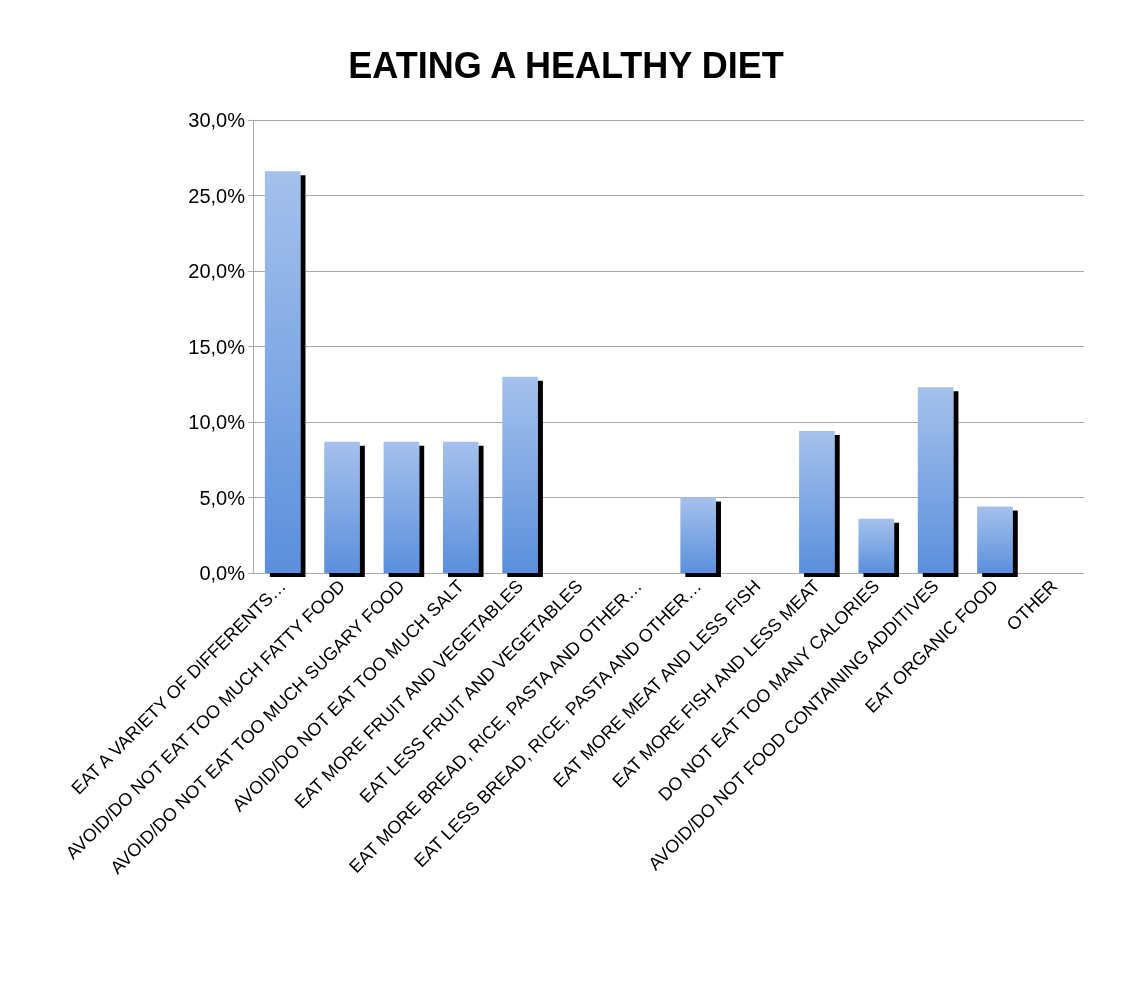 This screenshot has width=1132, height=1001. Describe the element at coordinates (217, 195) in the screenshot. I see `y-tick-label: 25,0%` at that location.